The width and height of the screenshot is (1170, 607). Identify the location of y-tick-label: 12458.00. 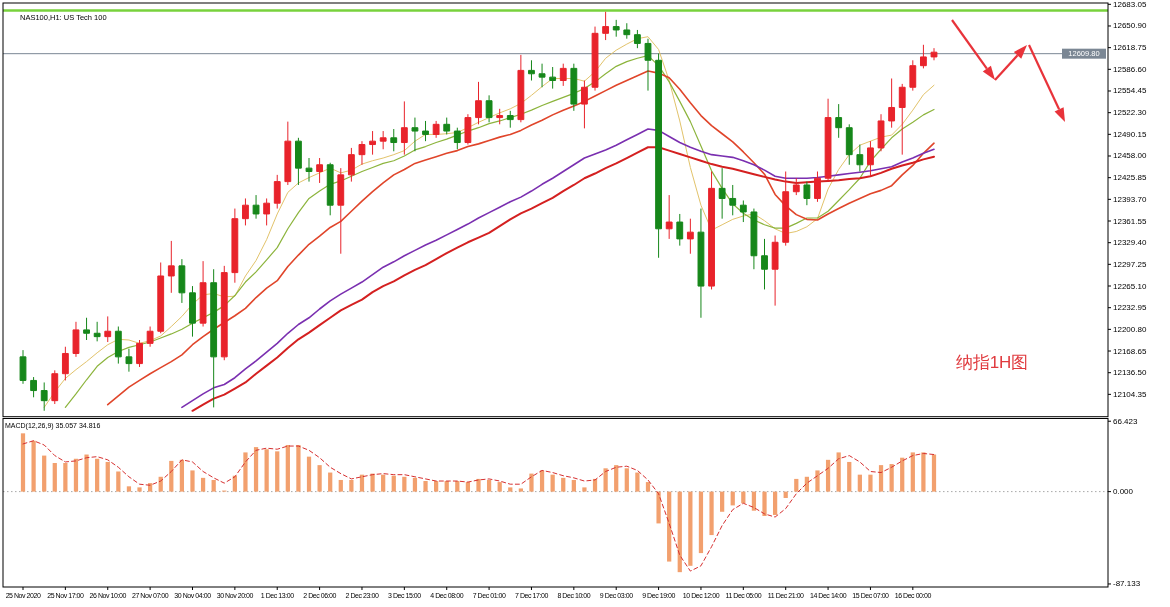
(1130, 156).